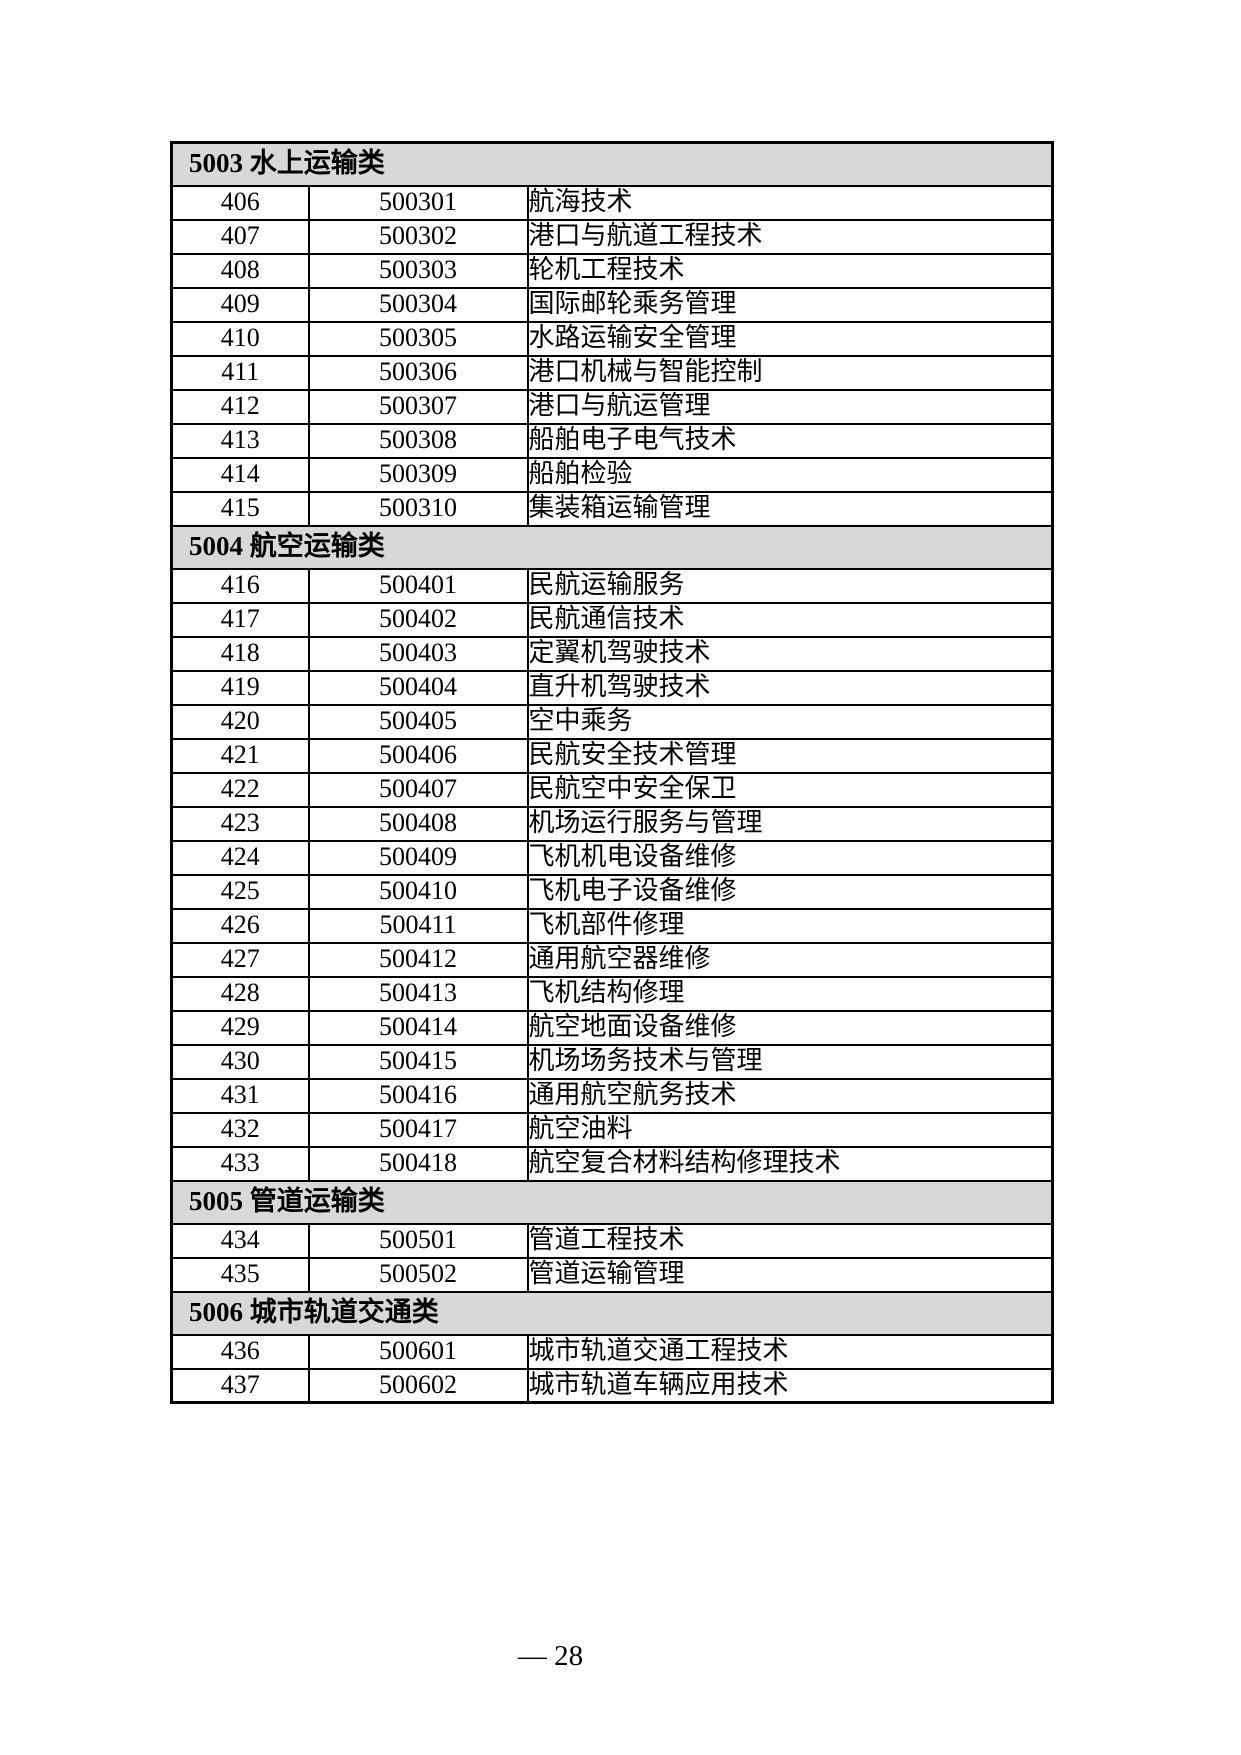 Image resolution: width=1241 pixels, height=1755 pixels. I want to click on code-cell: 500501, so click(418, 1240).